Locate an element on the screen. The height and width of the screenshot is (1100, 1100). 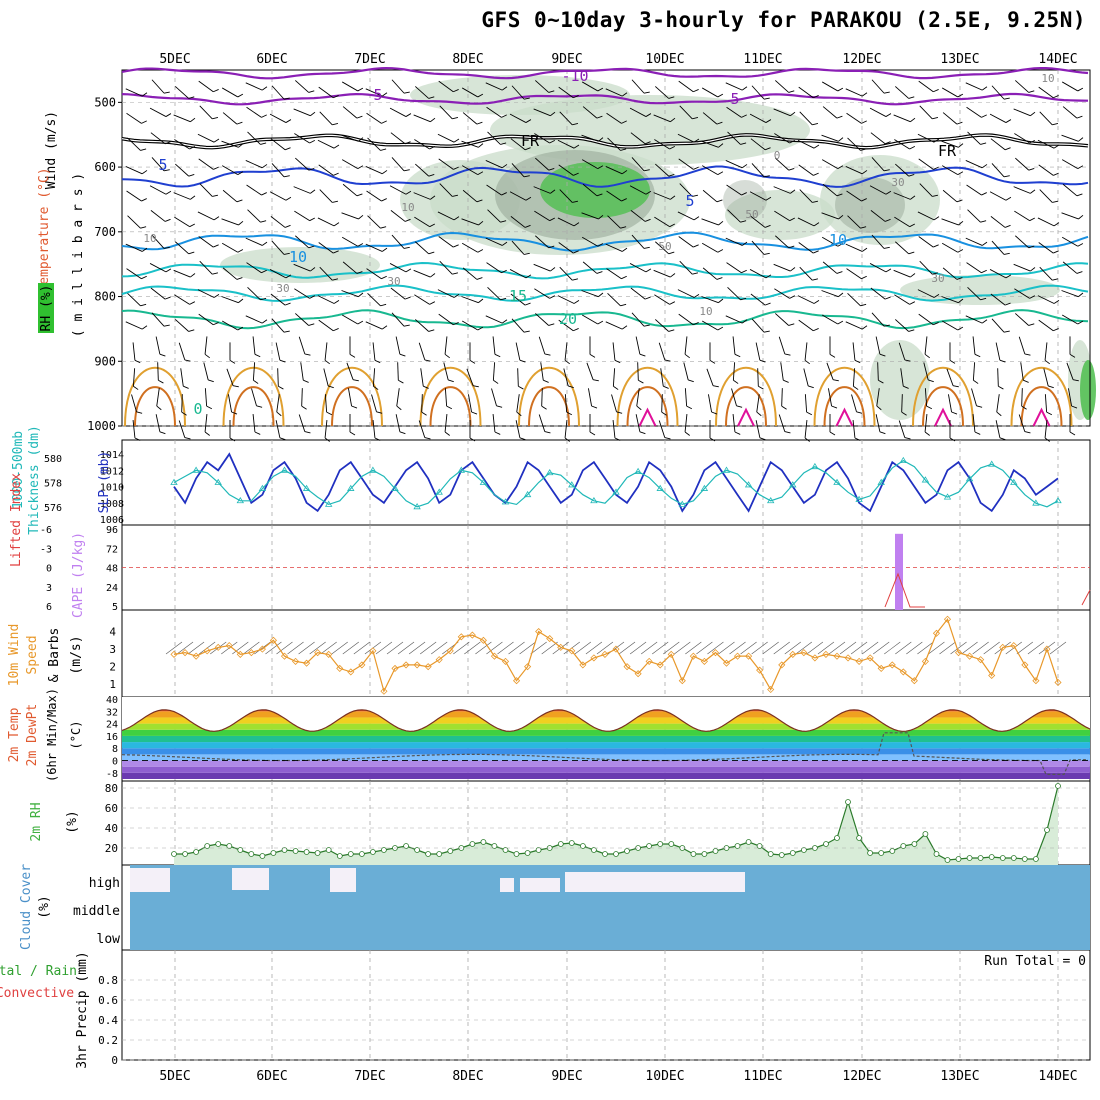
axis-label-temperature: Temperature (°C) is located at coordinates (44, 229).